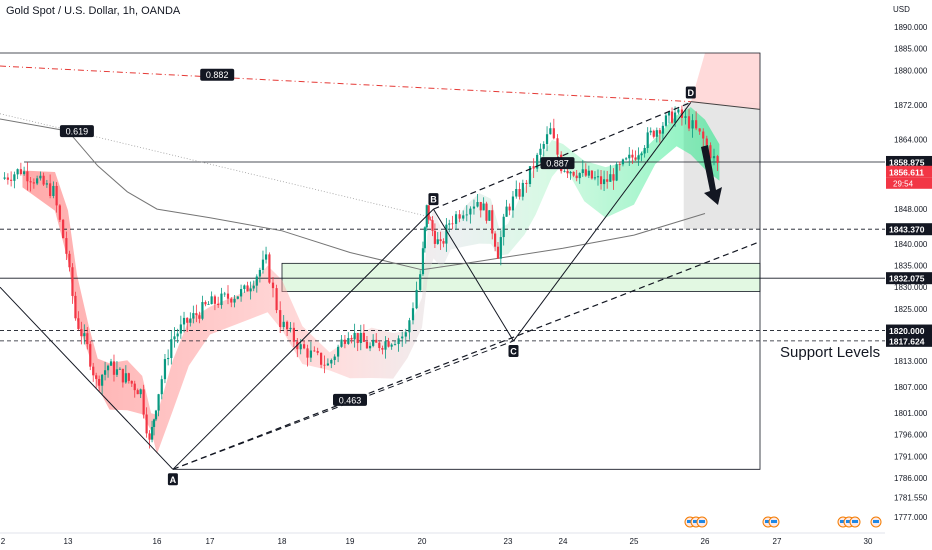 Image resolution: width=932 pixels, height=550 pixels. I want to click on xa-leg, so click(87, 378).